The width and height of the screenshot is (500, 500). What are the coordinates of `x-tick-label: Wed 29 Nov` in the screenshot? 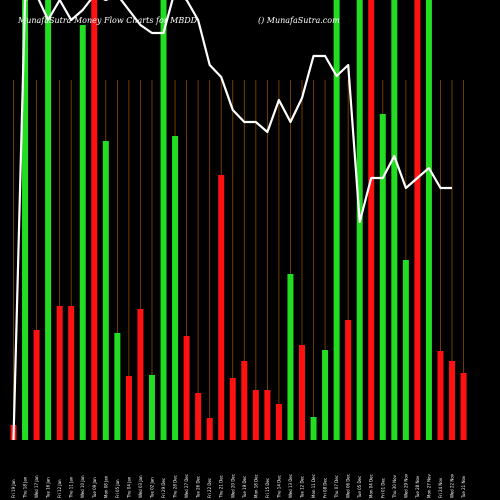 It's located at (405, 485).